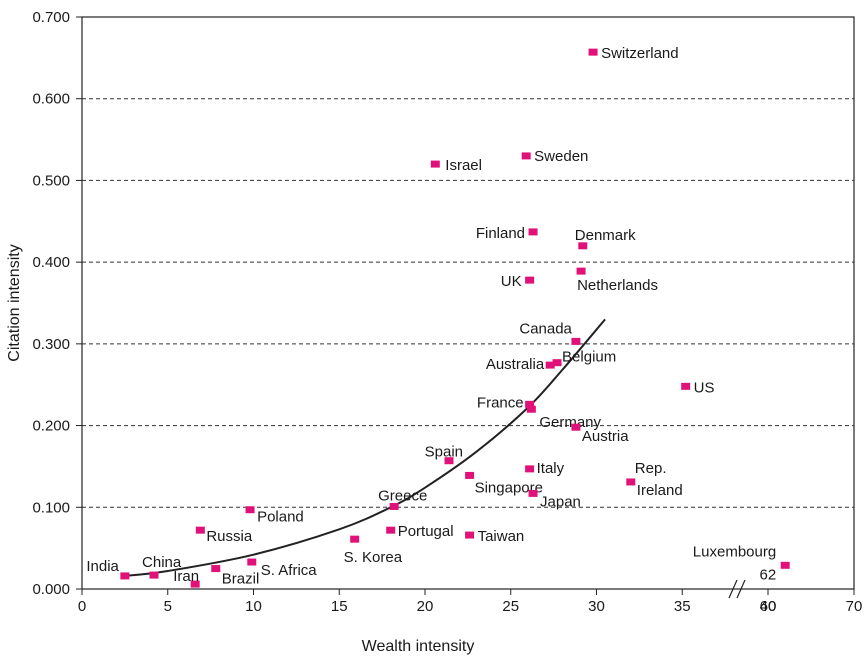 The image size is (864, 661). Describe the element at coordinates (531, 409) in the screenshot. I see `data-point-germany` at that location.